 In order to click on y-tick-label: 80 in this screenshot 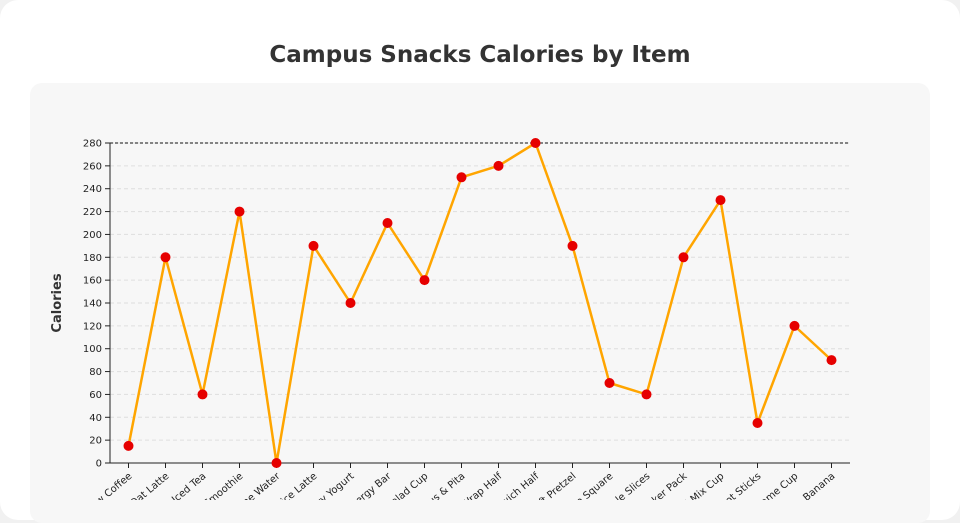, I will do `click(95, 372)`.